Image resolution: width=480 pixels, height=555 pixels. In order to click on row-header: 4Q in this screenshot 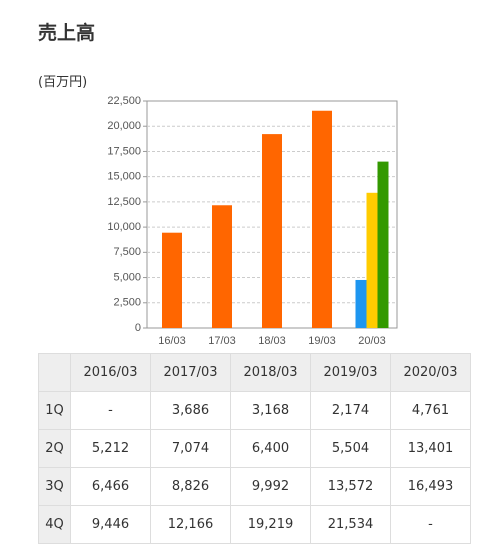, I will do `click(54, 524)`.